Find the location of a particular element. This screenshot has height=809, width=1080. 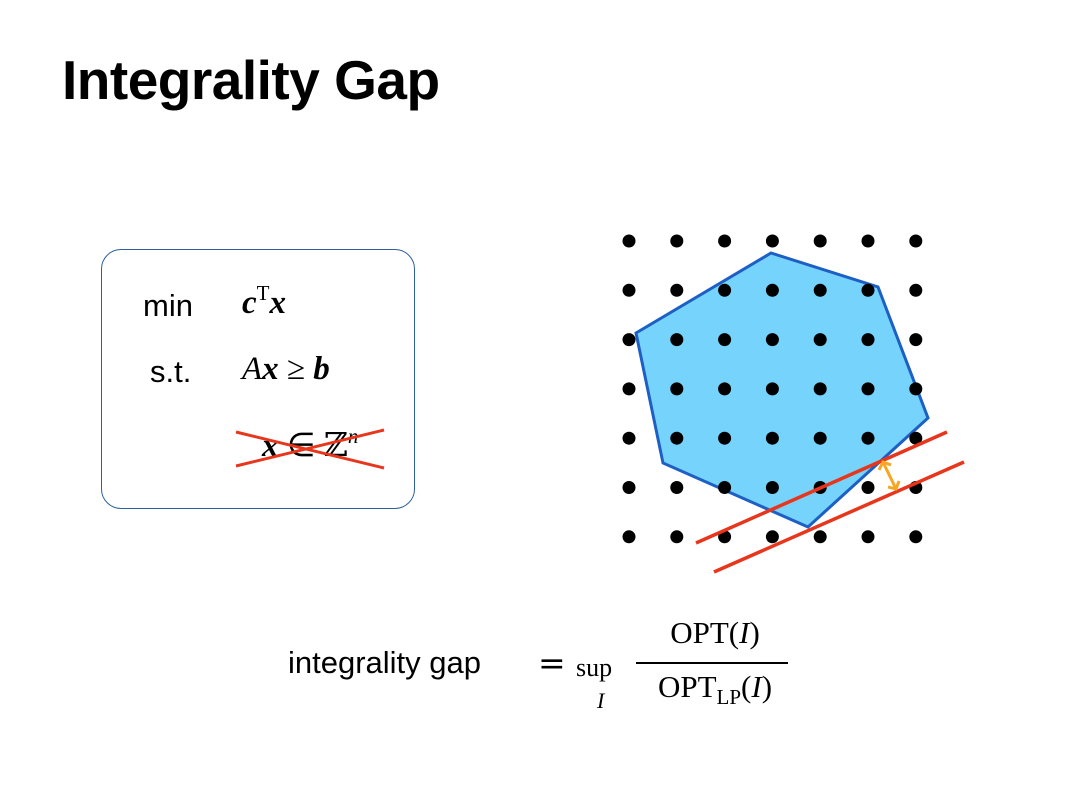

lp-formulation-box is located at coordinates (258, 379).